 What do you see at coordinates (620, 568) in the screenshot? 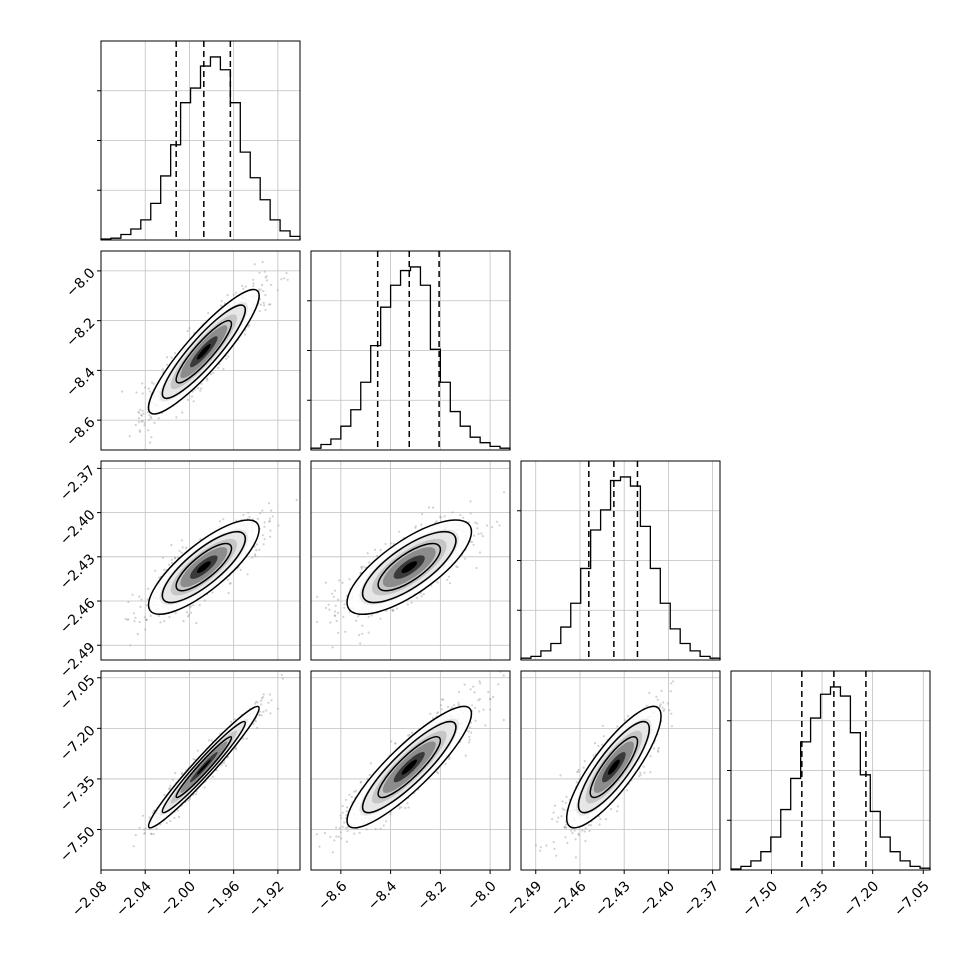
I see `histogram-step-line` at bounding box center [620, 568].